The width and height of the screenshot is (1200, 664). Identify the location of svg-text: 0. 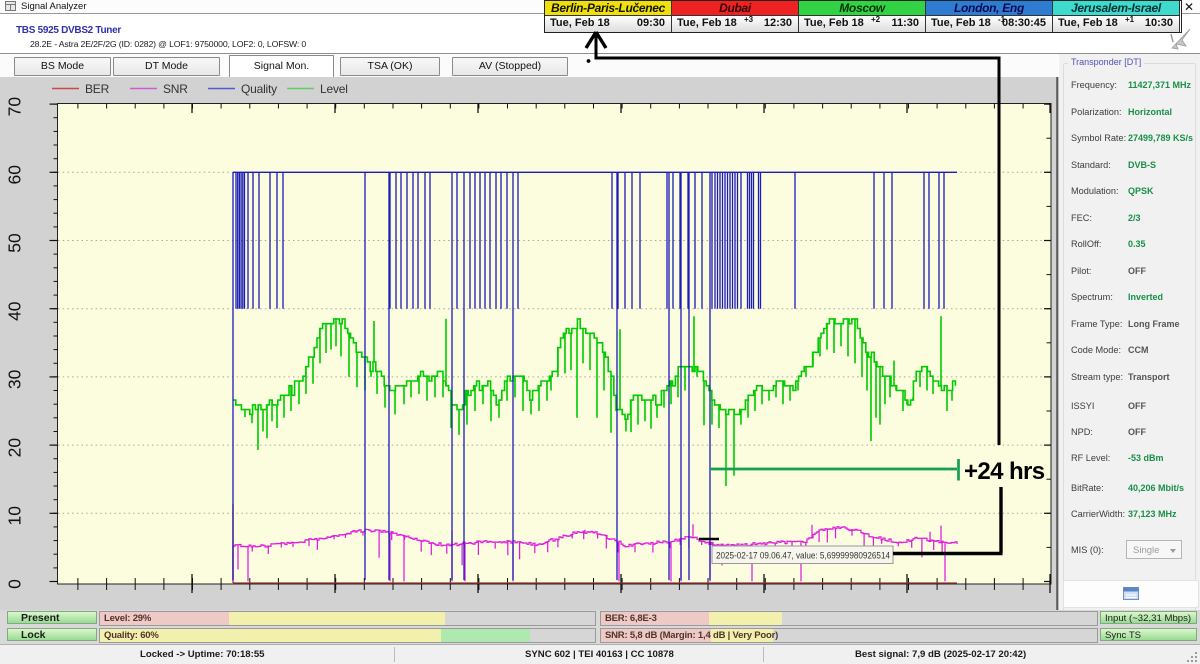
(15, 584).